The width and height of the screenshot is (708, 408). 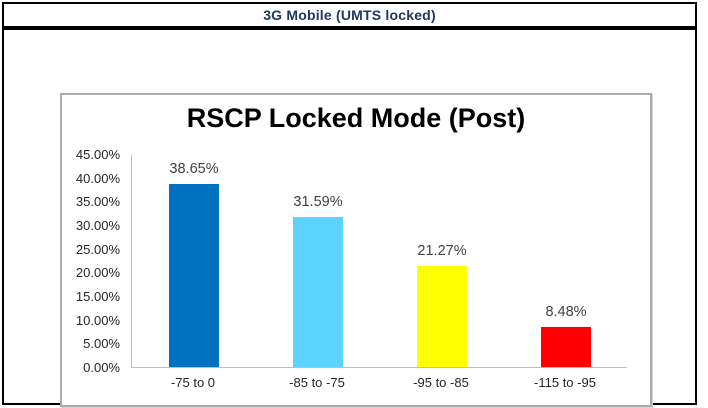 I want to click on y-tick-label: 25.00%, so click(x=97, y=249).